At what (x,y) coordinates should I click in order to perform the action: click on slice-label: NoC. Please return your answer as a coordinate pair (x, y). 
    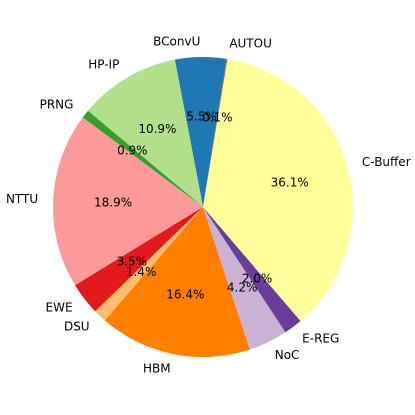
    Looking at the image, I should click on (287, 355).